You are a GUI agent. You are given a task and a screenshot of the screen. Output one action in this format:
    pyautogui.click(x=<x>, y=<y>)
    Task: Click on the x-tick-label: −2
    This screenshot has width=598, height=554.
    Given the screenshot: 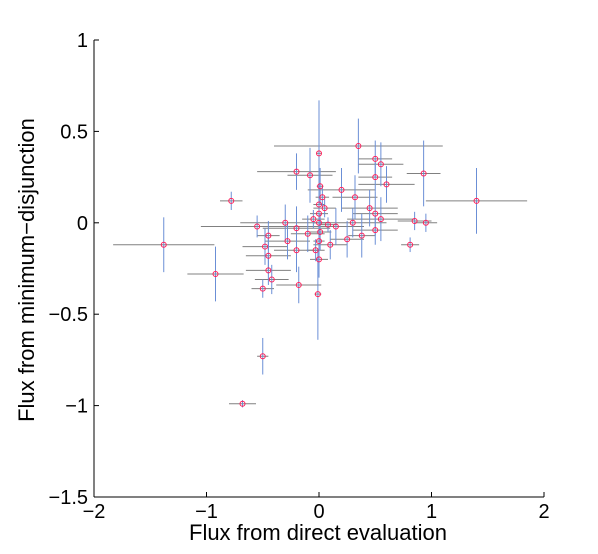 What is the action you would take?
    pyautogui.click(x=94, y=512)
    